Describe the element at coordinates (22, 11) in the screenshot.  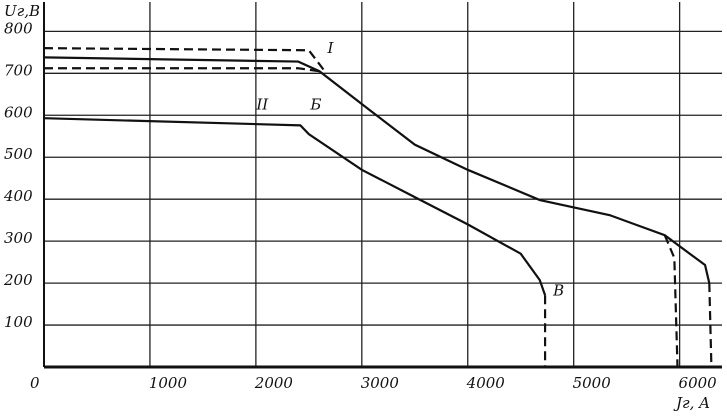
I see `y-axis-label: Uг,В` at that location.